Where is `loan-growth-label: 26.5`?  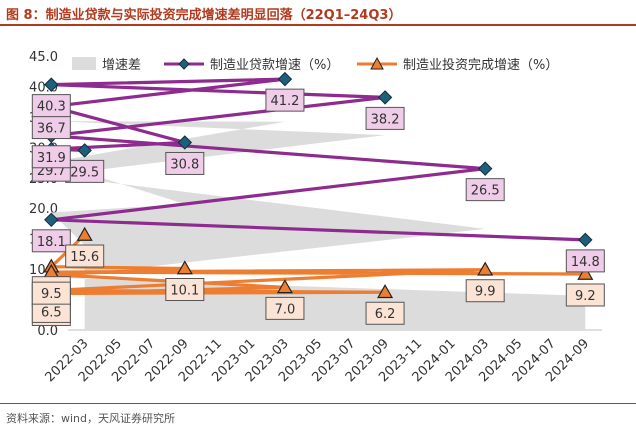
loan-growth-label: 26.5 is located at coordinates (485, 191).